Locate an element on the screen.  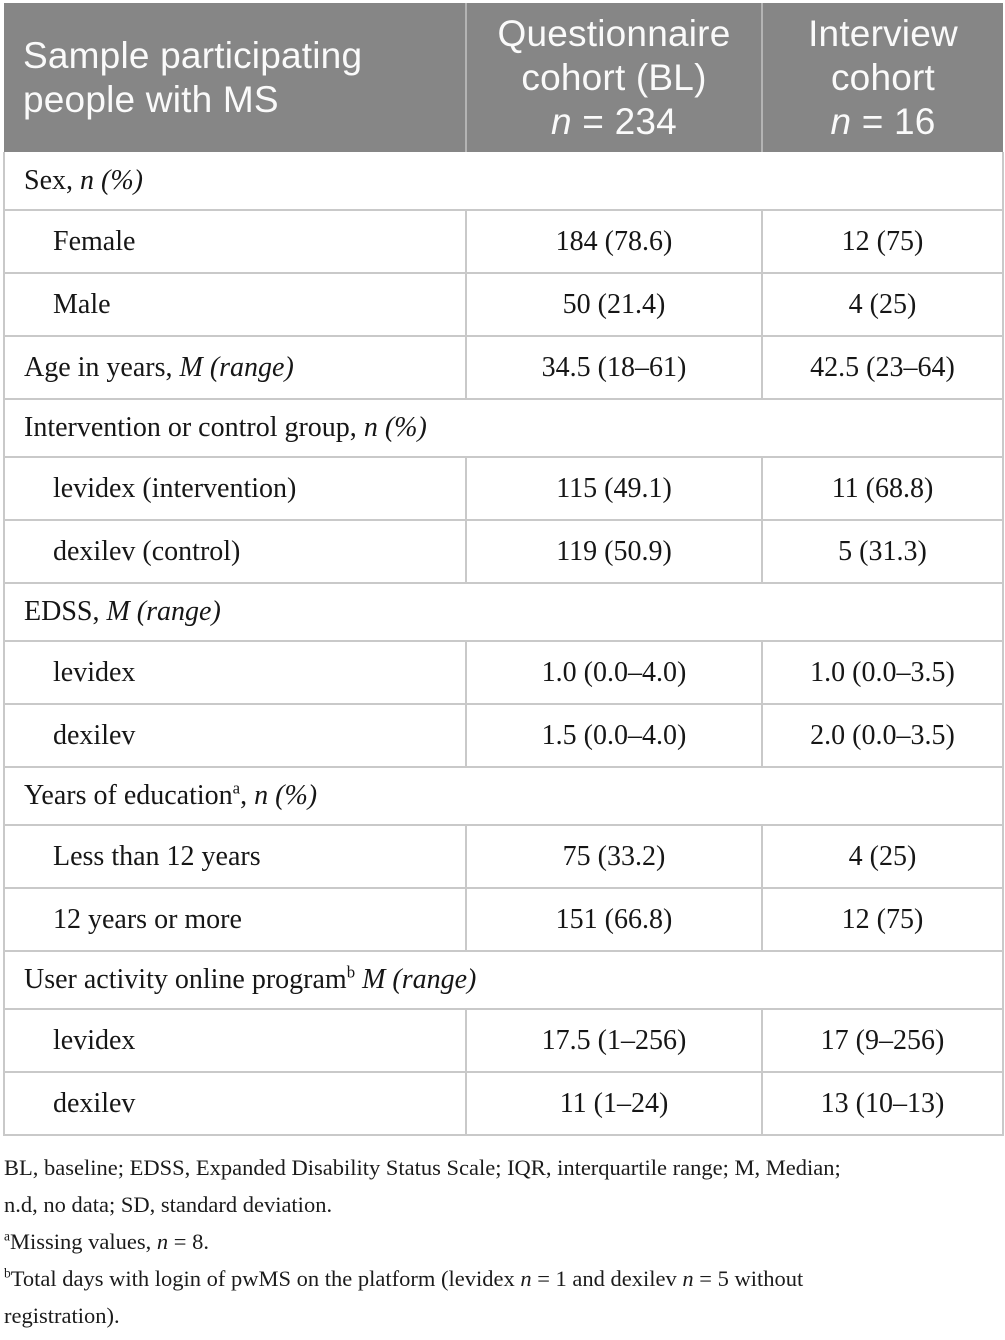
interview-cohort-value: 11 (68.8) is located at coordinates (882, 489).